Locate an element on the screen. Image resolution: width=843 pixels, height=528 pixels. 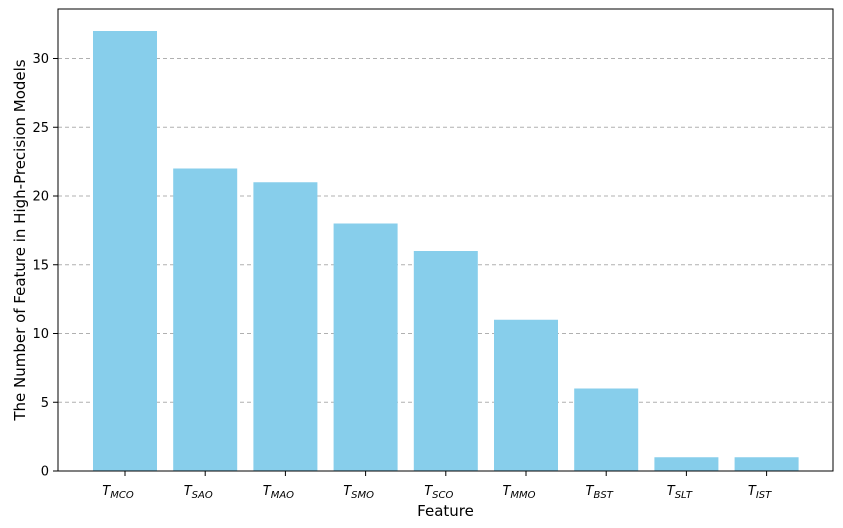
x-tick-label: TSMO is located at coordinates (358, 492).